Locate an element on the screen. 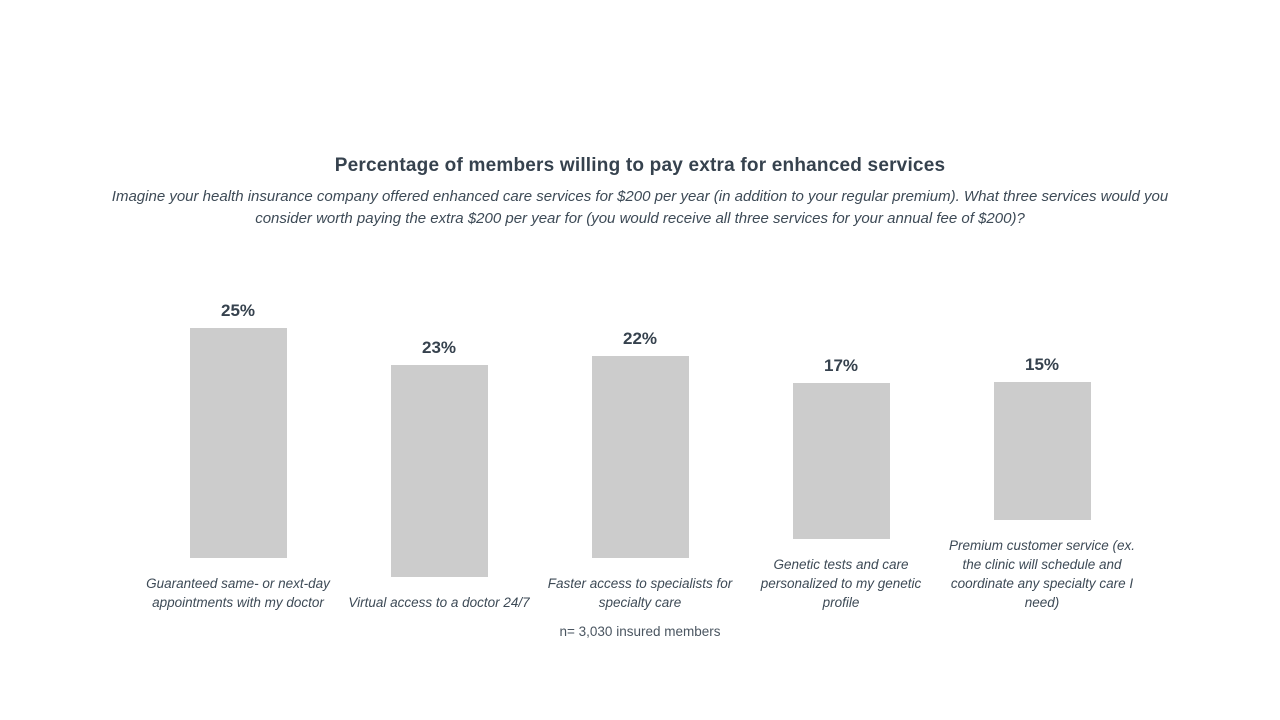 The width and height of the screenshot is (1280, 720). bar-value-label: 17% is located at coordinates (841, 365).